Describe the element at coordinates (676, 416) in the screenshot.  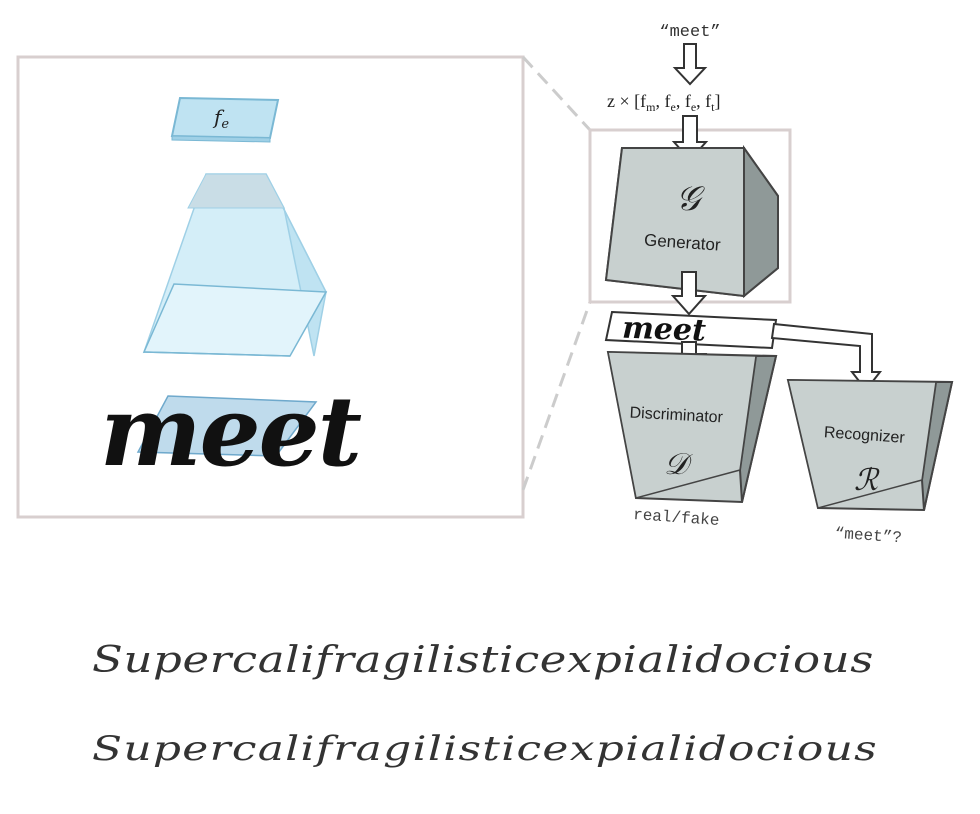
I see `discriminator-label: Discriminator` at that location.